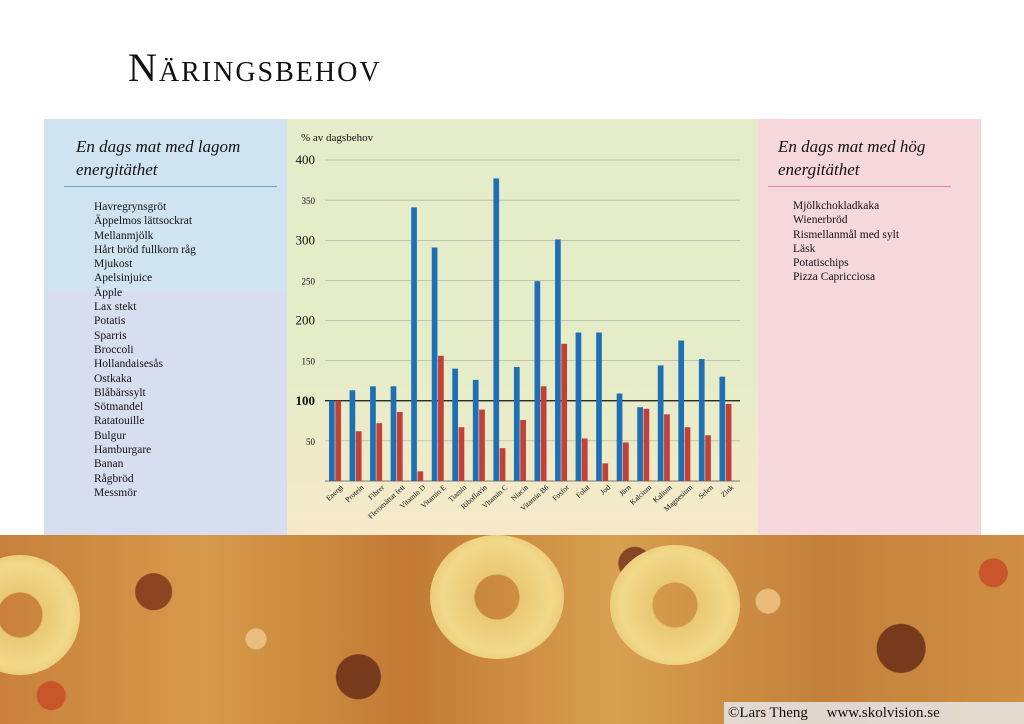 Image resolution: width=1024 pixels, height=724 pixels. What do you see at coordinates (113, 378) in the screenshot?
I see `list-item: Ostkaka` at bounding box center [113, 378].